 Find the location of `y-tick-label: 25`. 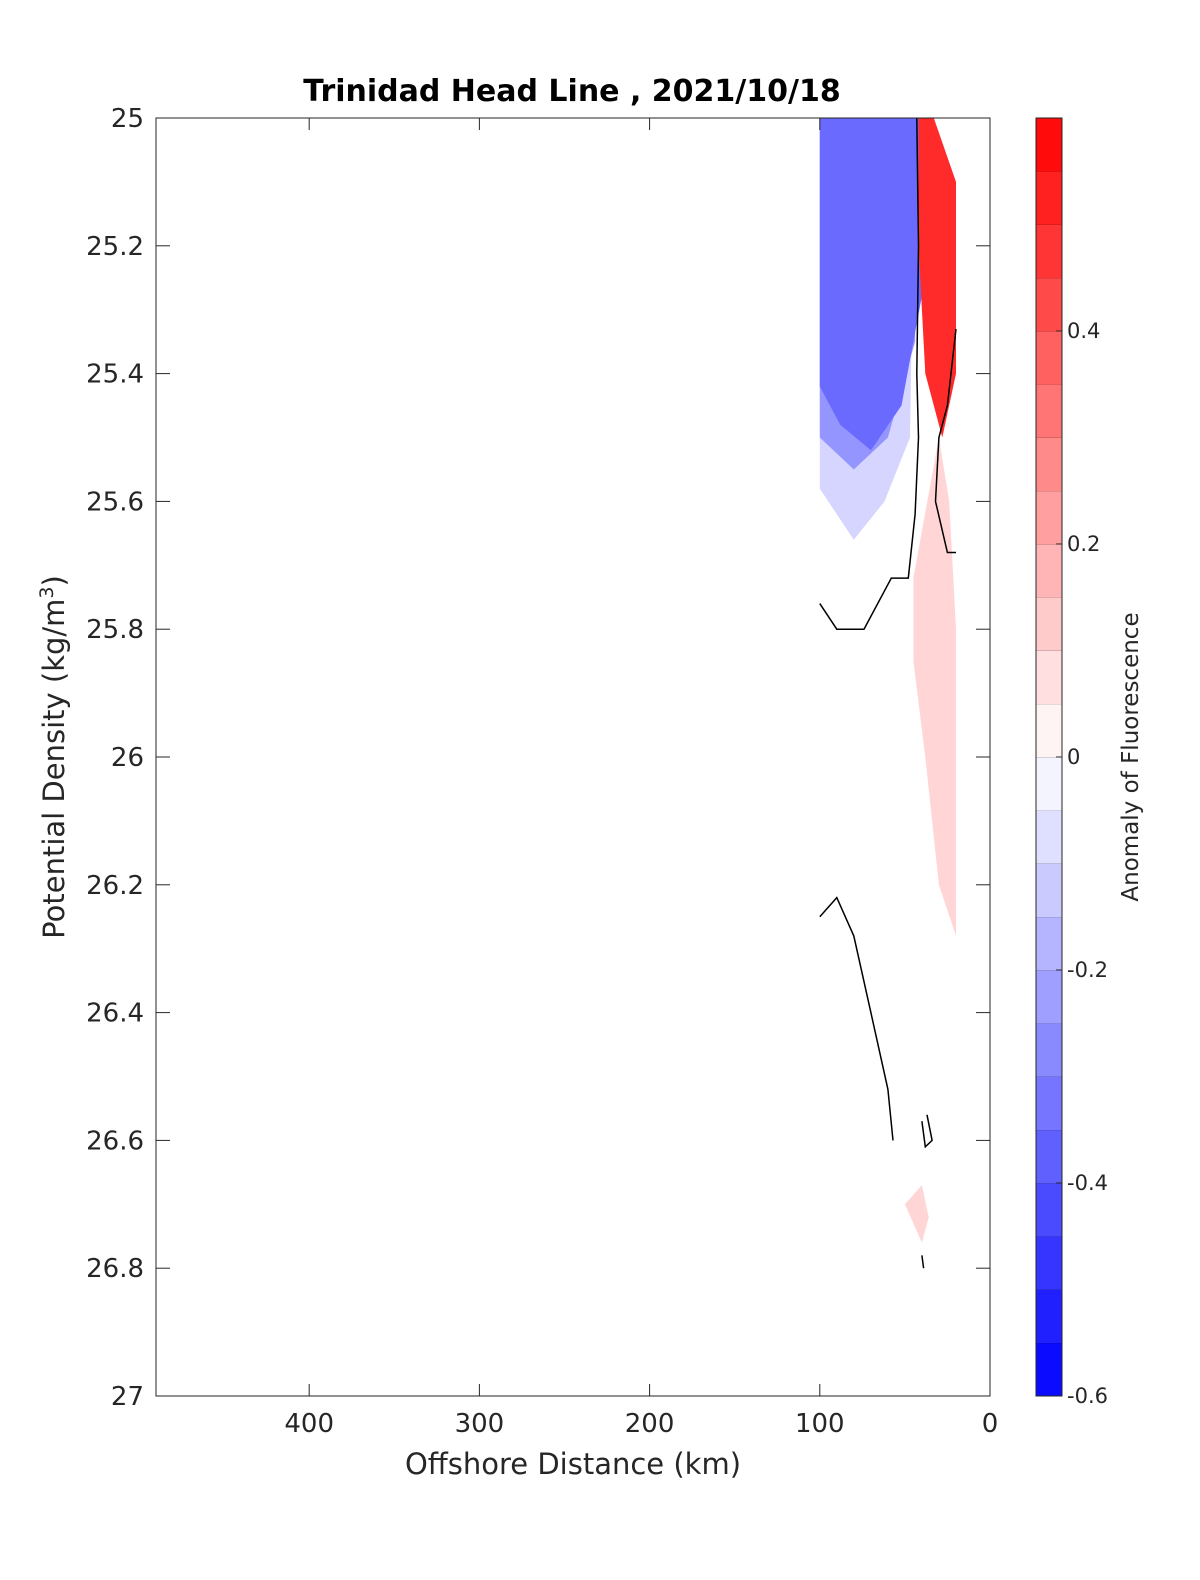

y-tick-label: 25 is located at coordinates (127, 119).